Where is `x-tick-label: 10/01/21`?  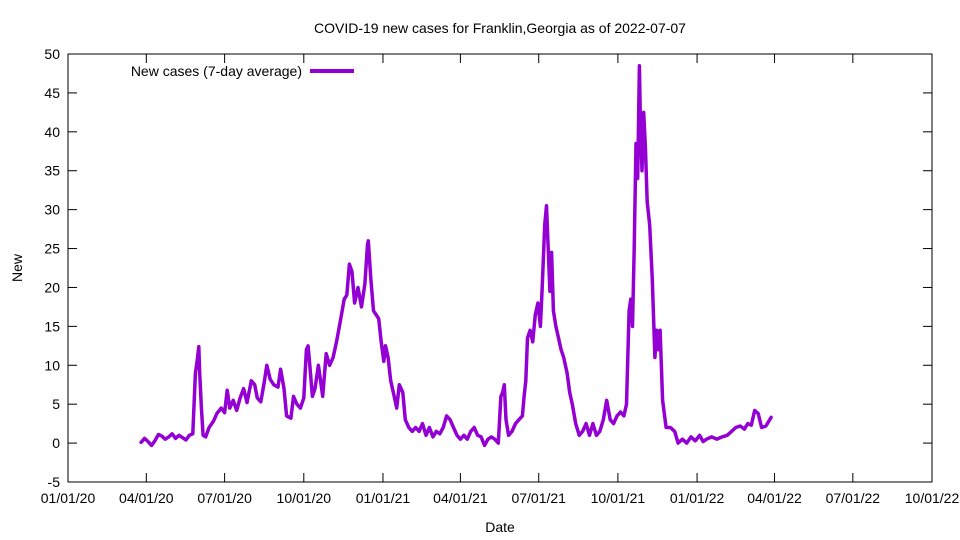 x-tick-label: 10/01/21 is located at coordinates (618, 498).